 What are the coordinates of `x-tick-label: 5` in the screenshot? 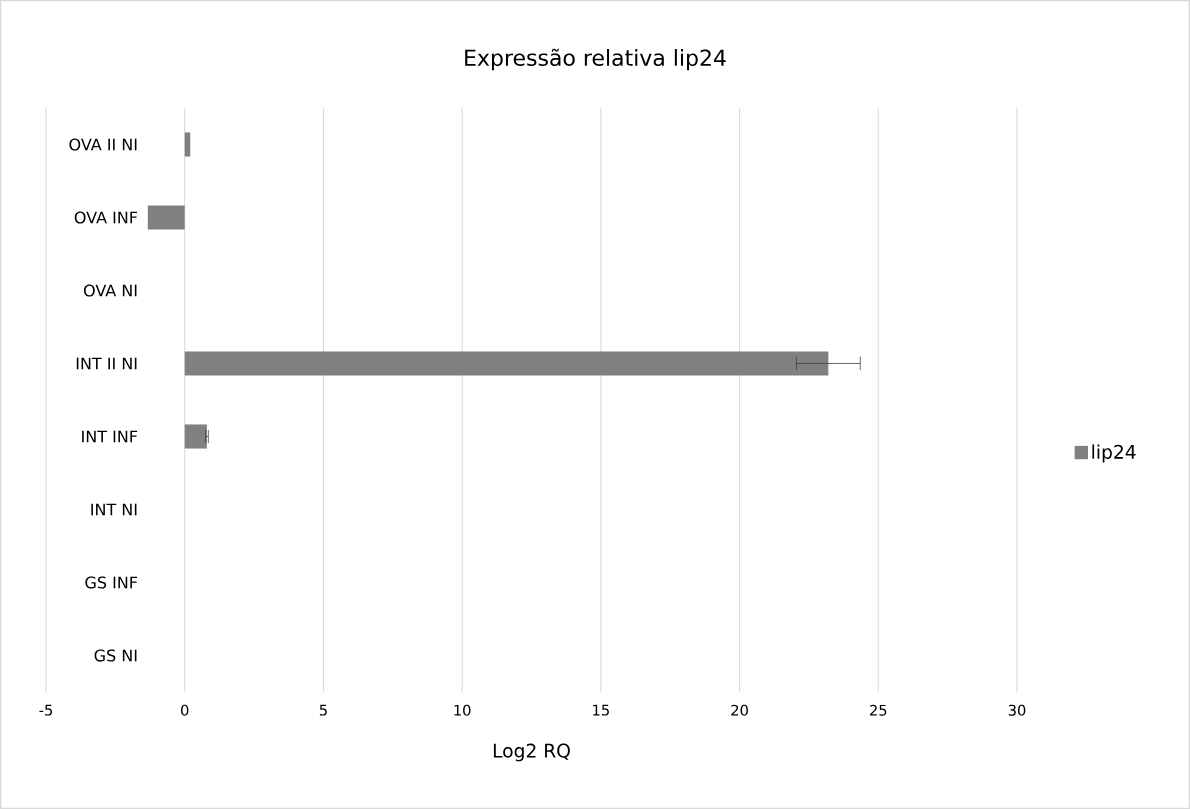 It's located at (323, 710).